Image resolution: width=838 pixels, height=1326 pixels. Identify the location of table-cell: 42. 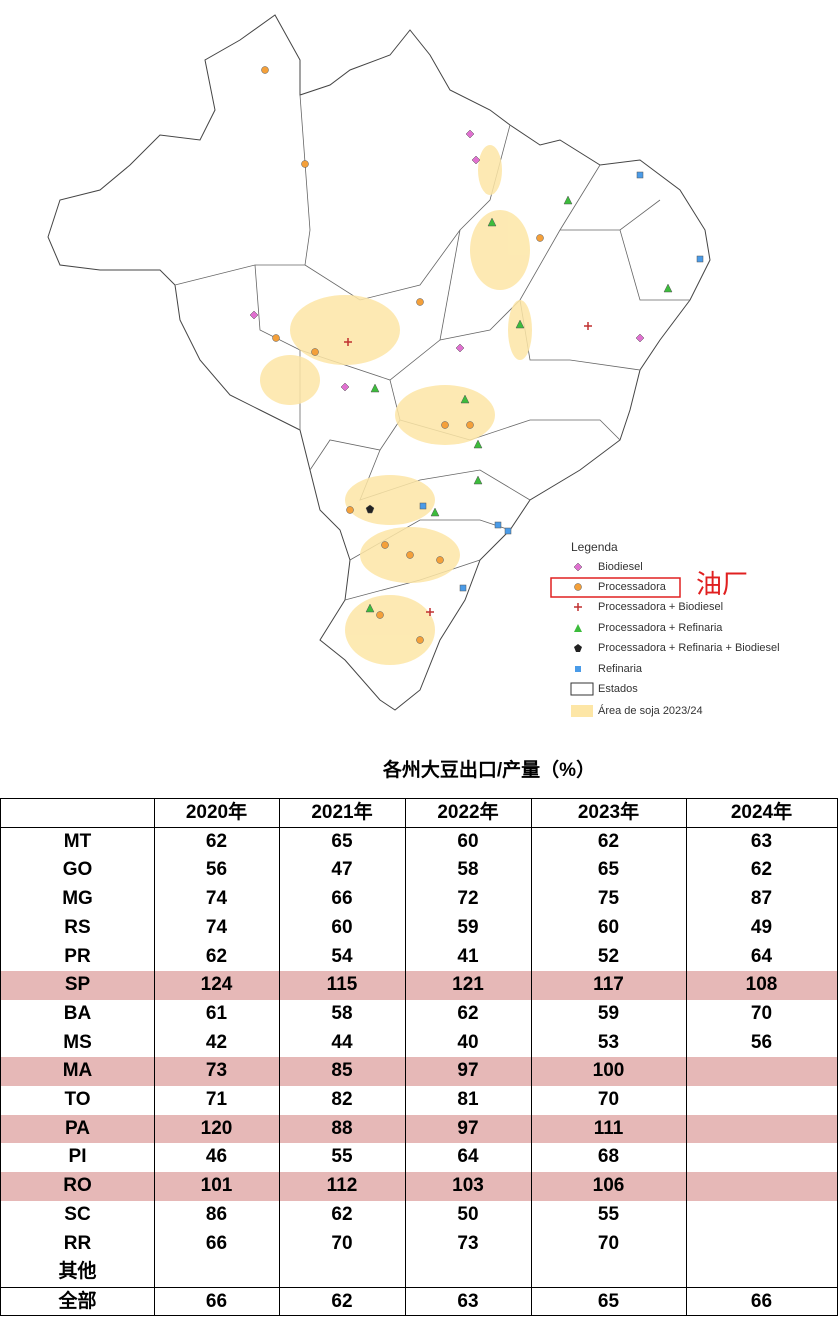
(216, 1042).